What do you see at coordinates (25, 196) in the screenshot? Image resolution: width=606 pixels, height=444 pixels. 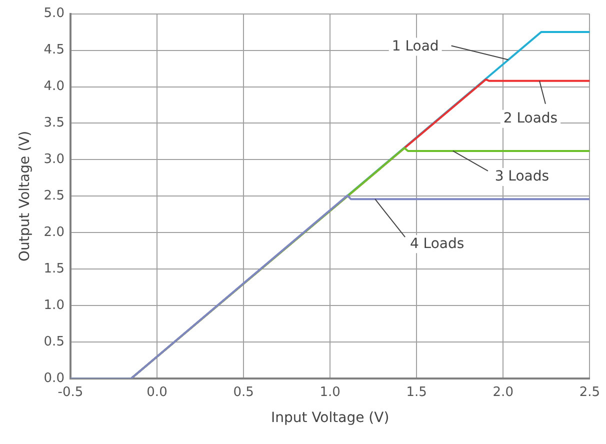 I see `y-axis-title: Output Voltage (V)` at bounding box center [25, 196].